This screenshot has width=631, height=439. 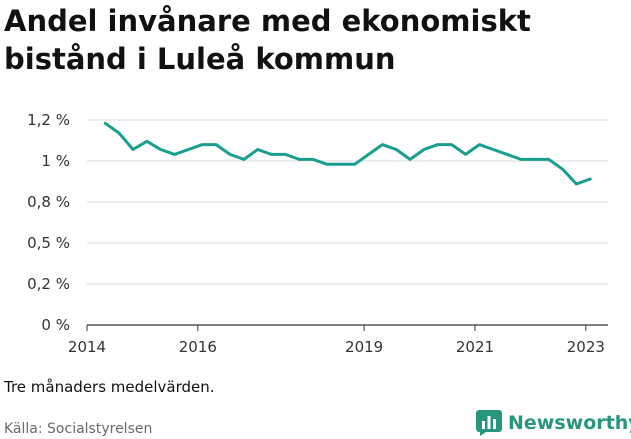 I want to click on y-tick-label: 0 %, so click(x=55, y=325).